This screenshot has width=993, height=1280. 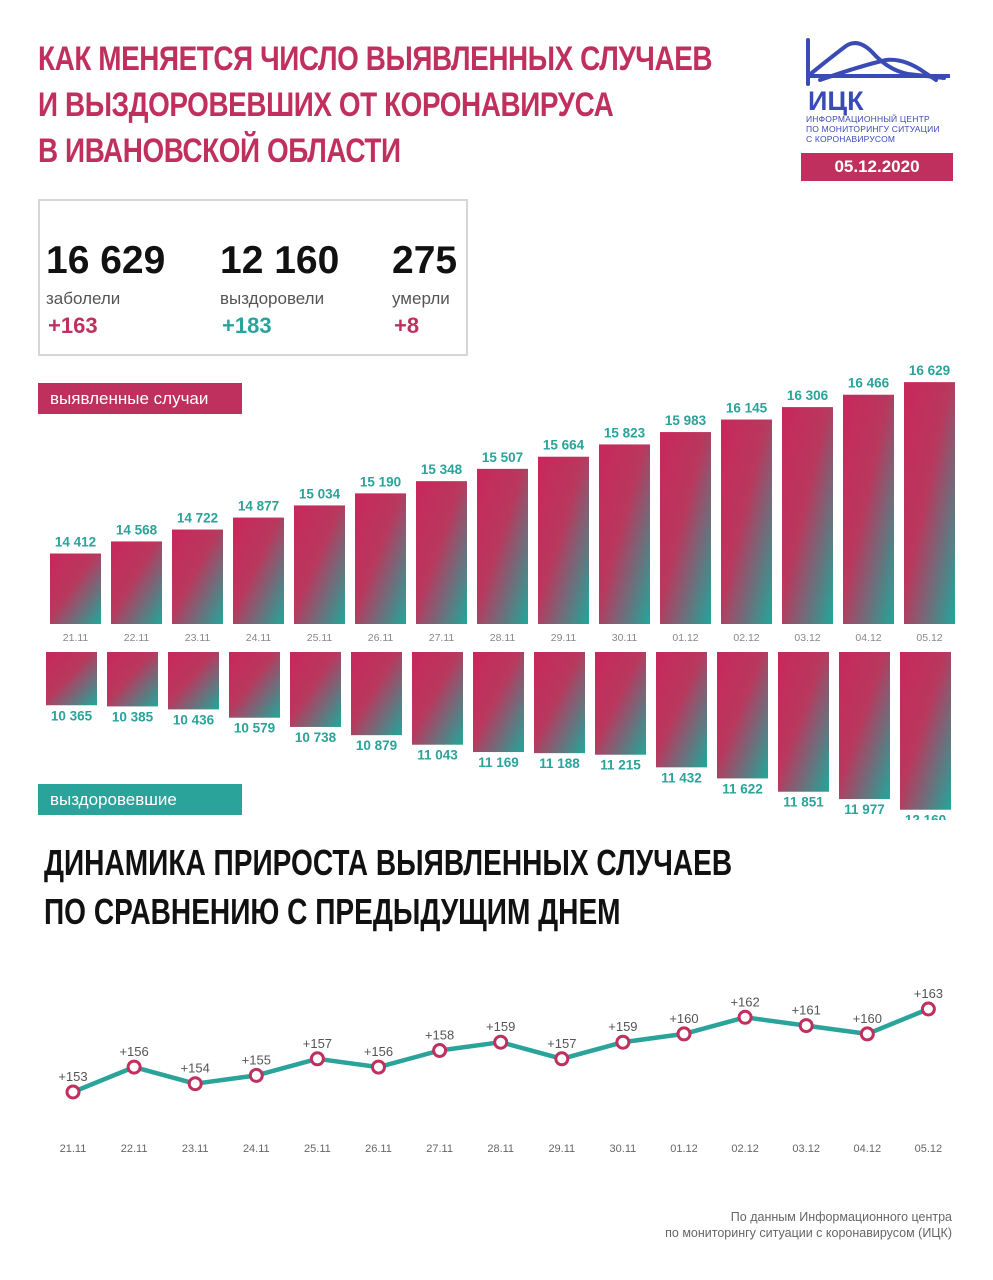 I want to click on recovered-delta: +183, so click(x=247, y=325).